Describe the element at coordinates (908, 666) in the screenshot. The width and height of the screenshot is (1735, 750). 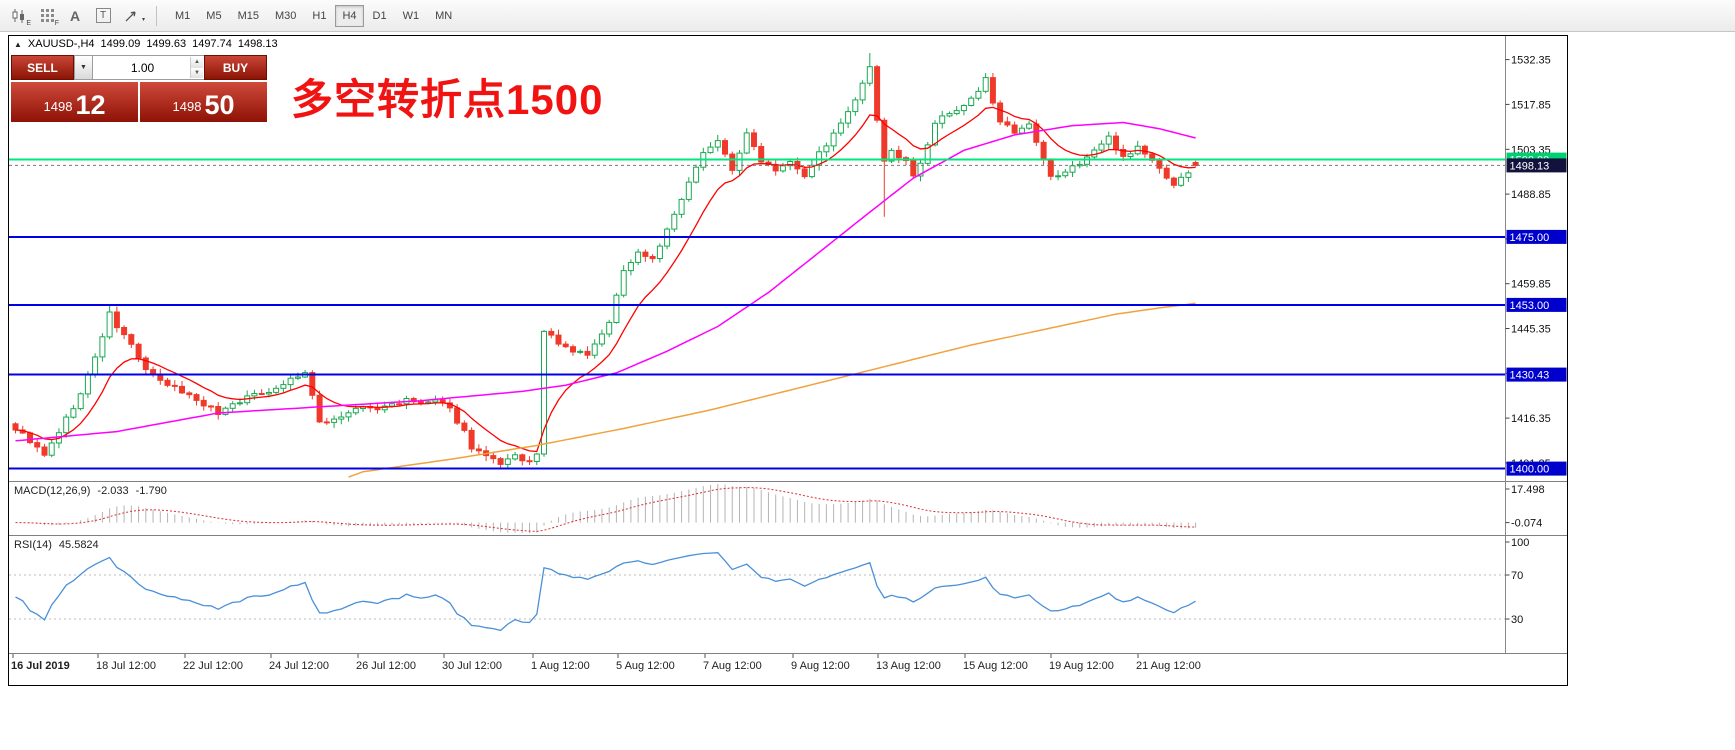
I see `svg-text: 13 Aug 12:00` at that location.